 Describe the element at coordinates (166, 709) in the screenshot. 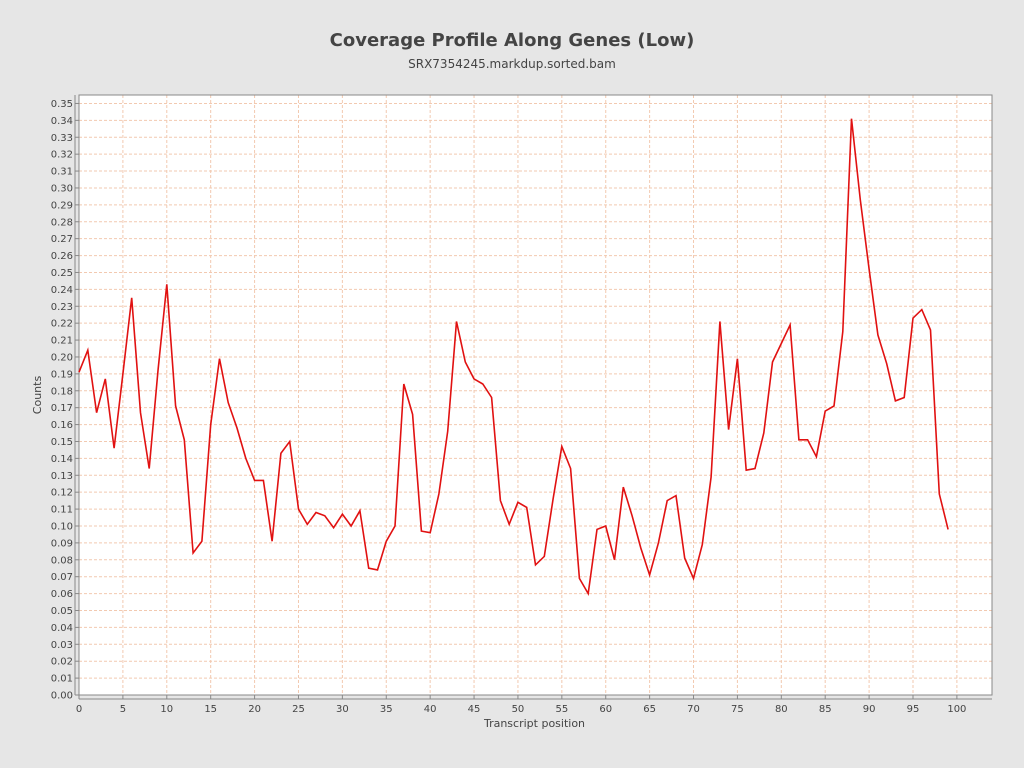

I see `x-tick-label: 10` at that location.